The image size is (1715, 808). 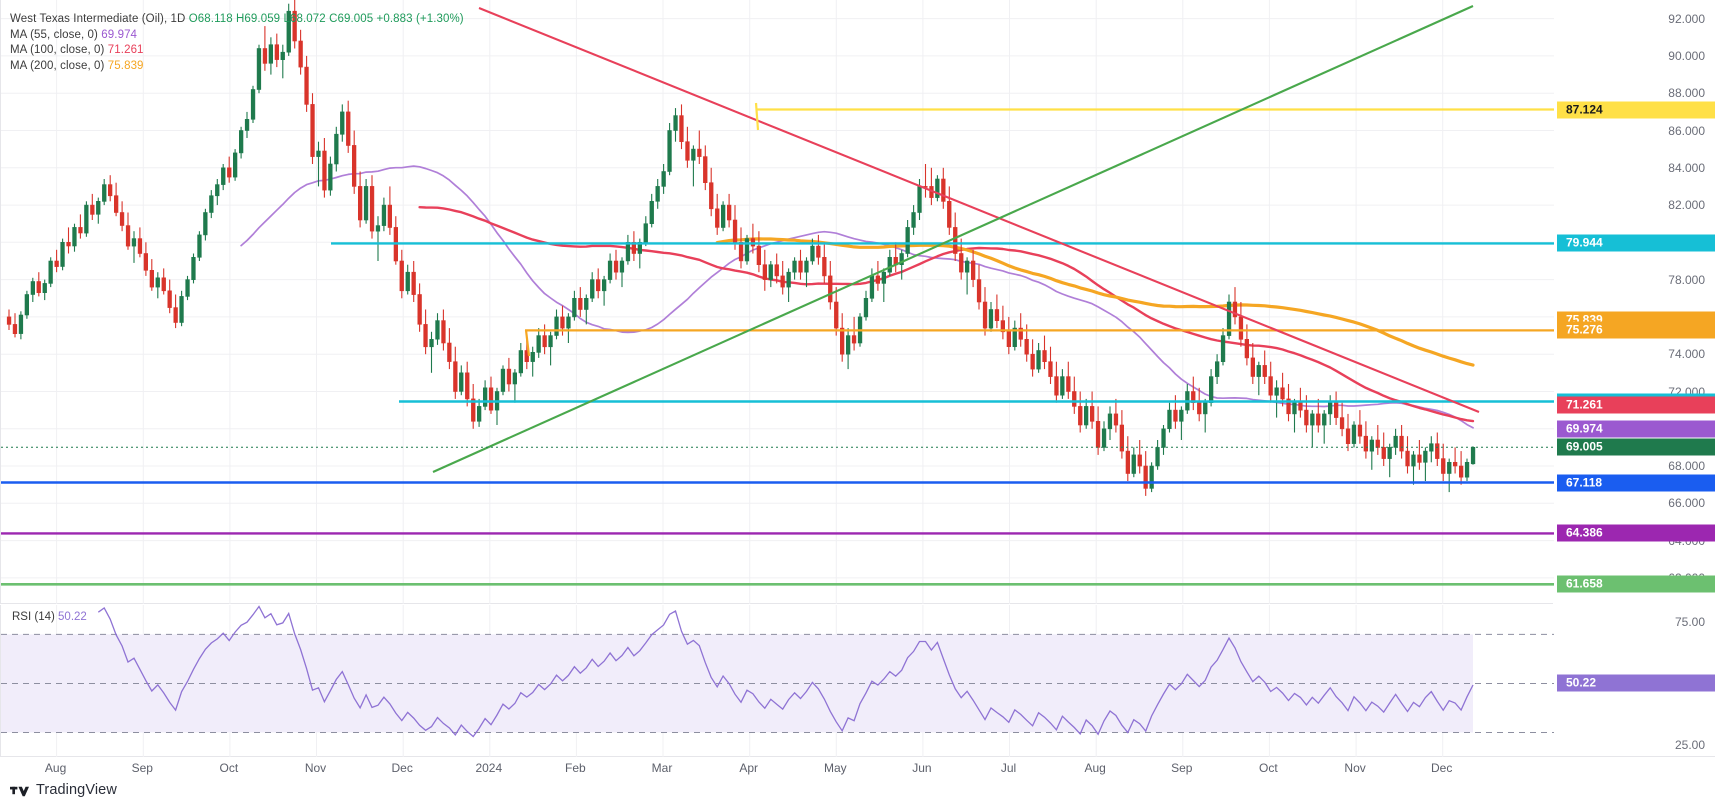 I want to click on legend-low-label: L, so click(x=286, y=19).